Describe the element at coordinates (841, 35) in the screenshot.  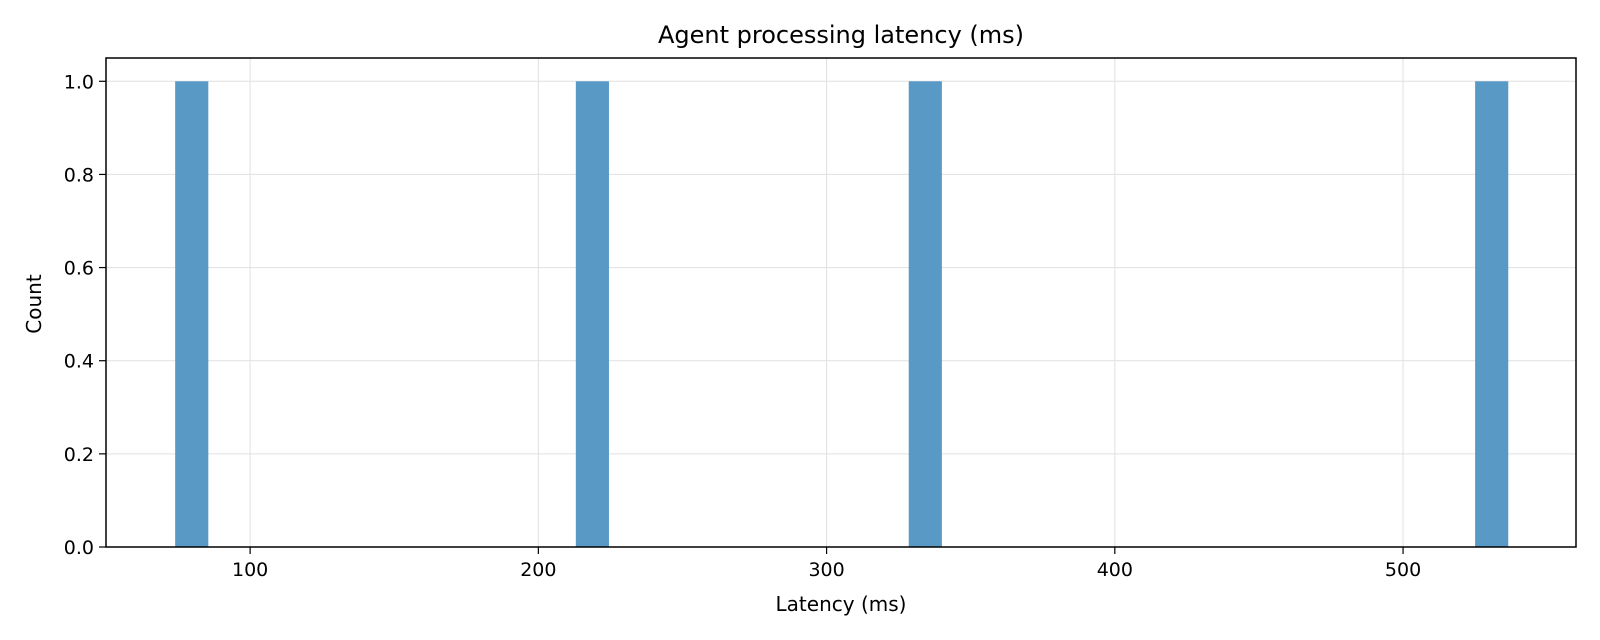
I see `chart-title: Agent processing latency (ms)` at that location.